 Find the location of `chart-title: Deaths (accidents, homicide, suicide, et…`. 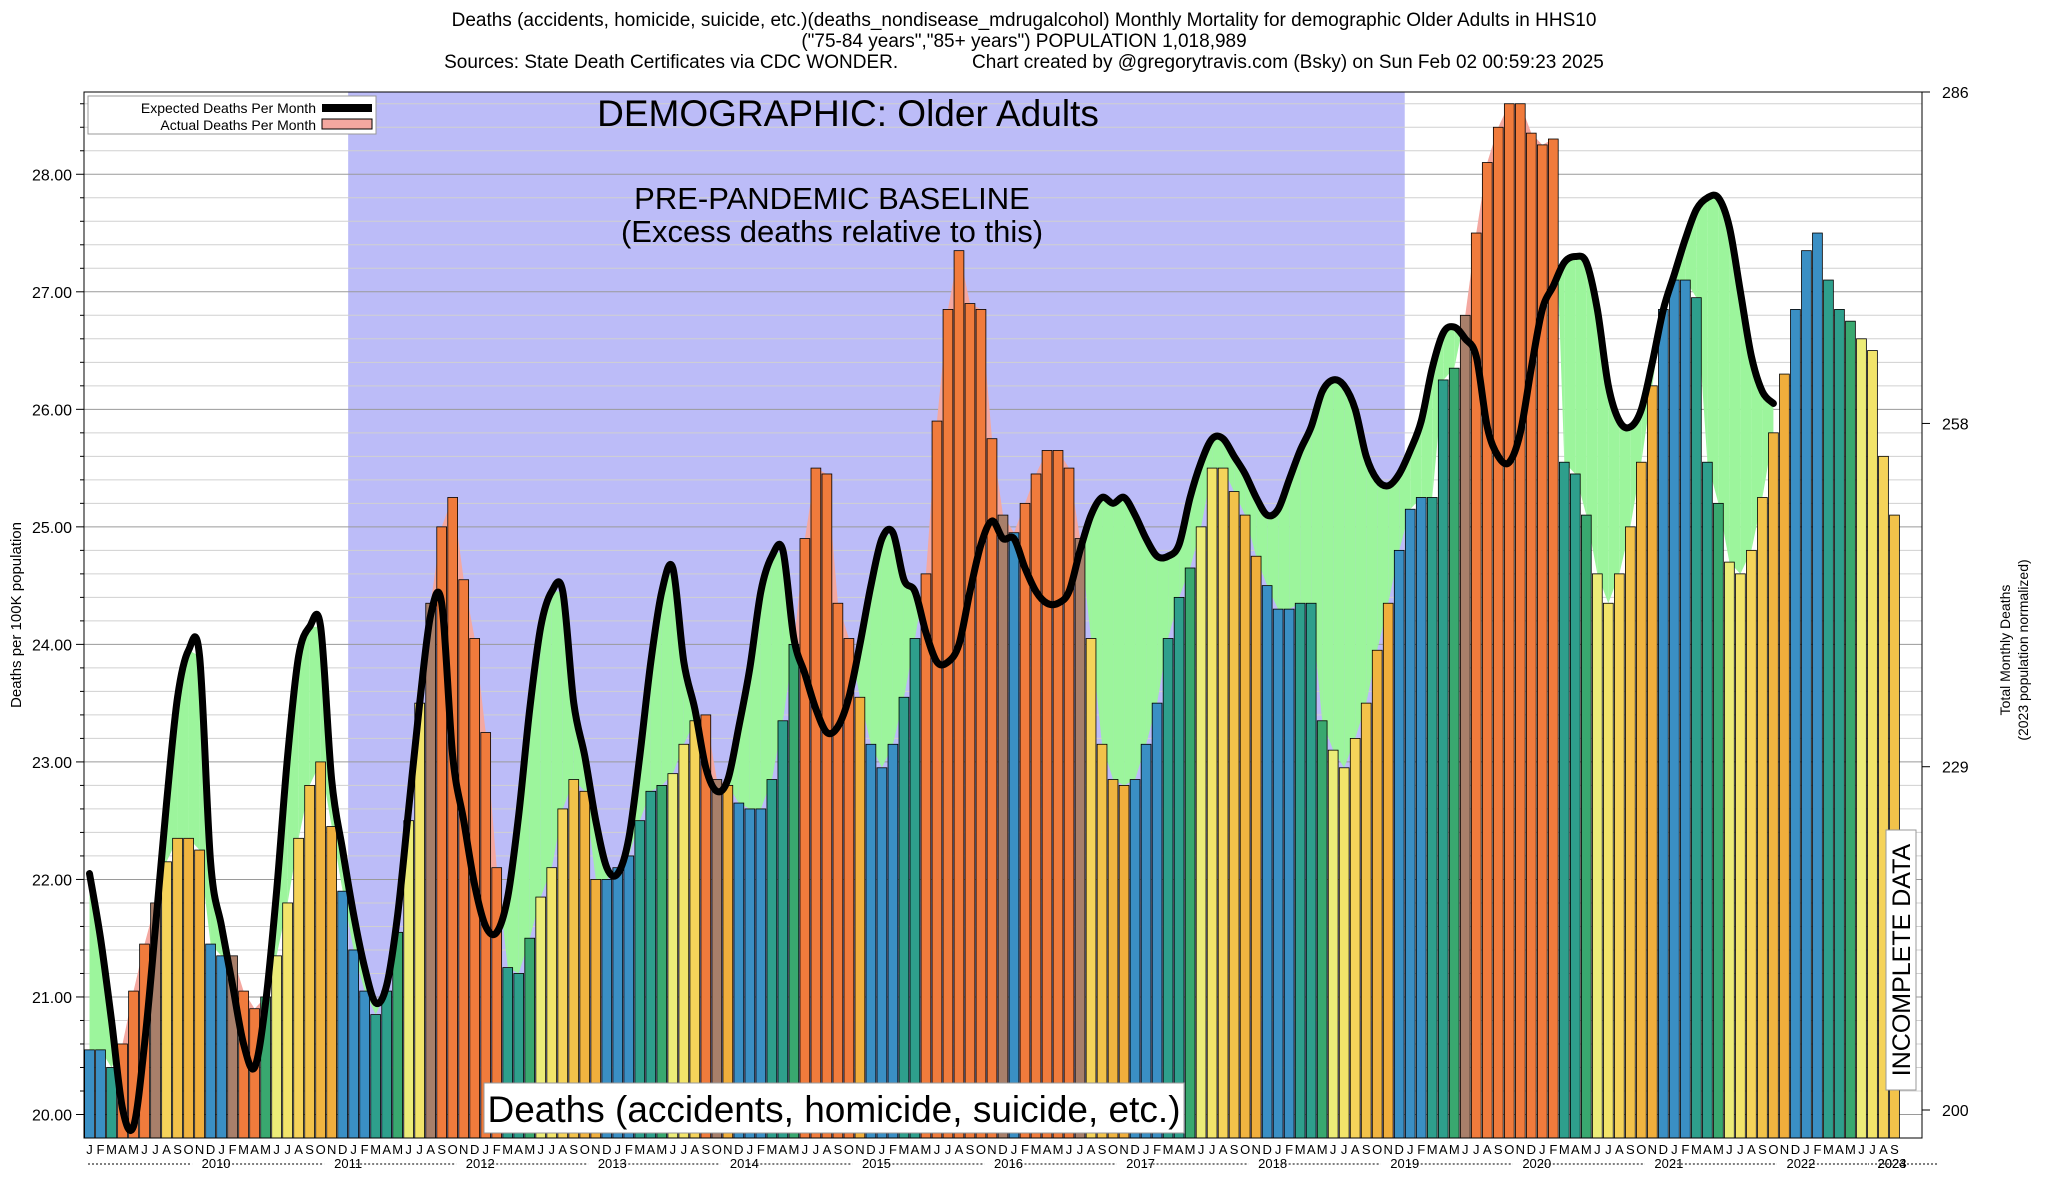

chart-title: Deaths (accidents, homicide, suicide, et… is located at coordinates (1024, 20).